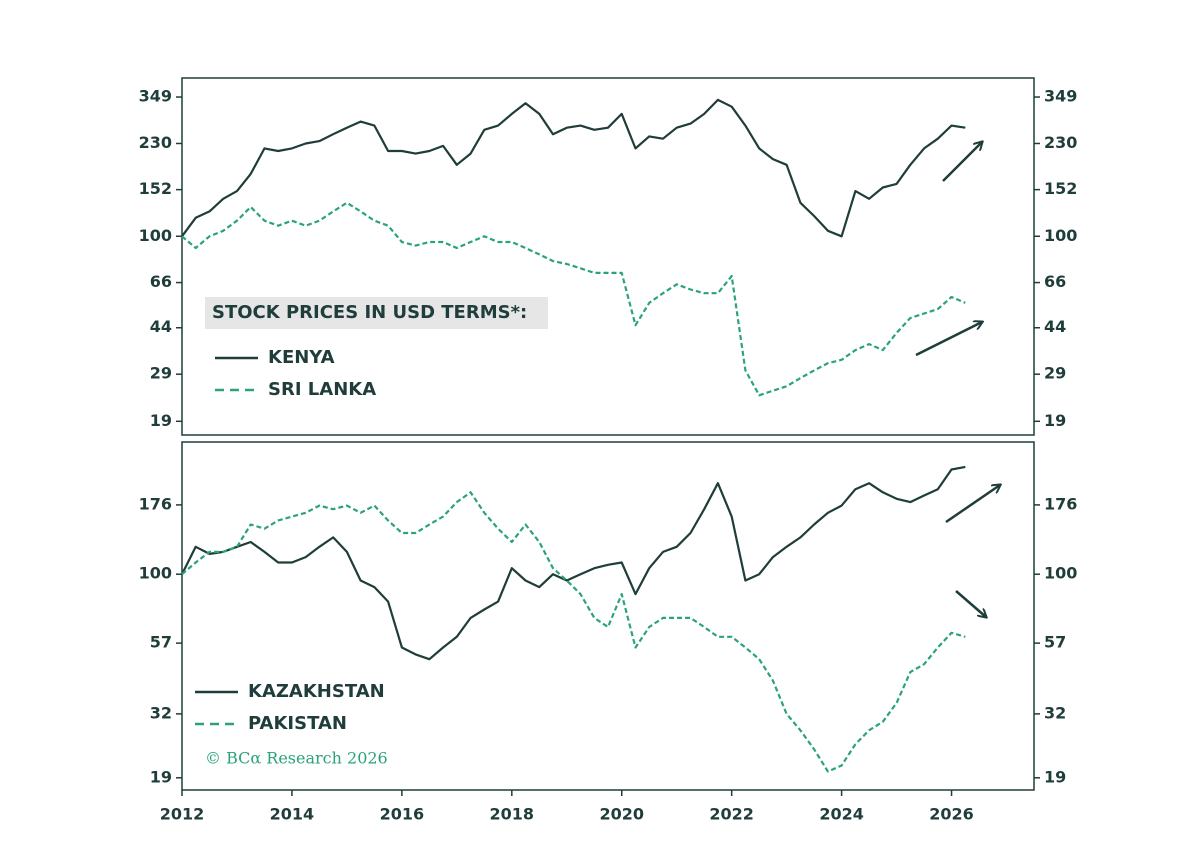 This screenshot has height=859, width=1200. What do you see at coordinates (1060, 96) in the screenshot?
I see `y2-tick-label: 349` at bounding box center [1060, 96].